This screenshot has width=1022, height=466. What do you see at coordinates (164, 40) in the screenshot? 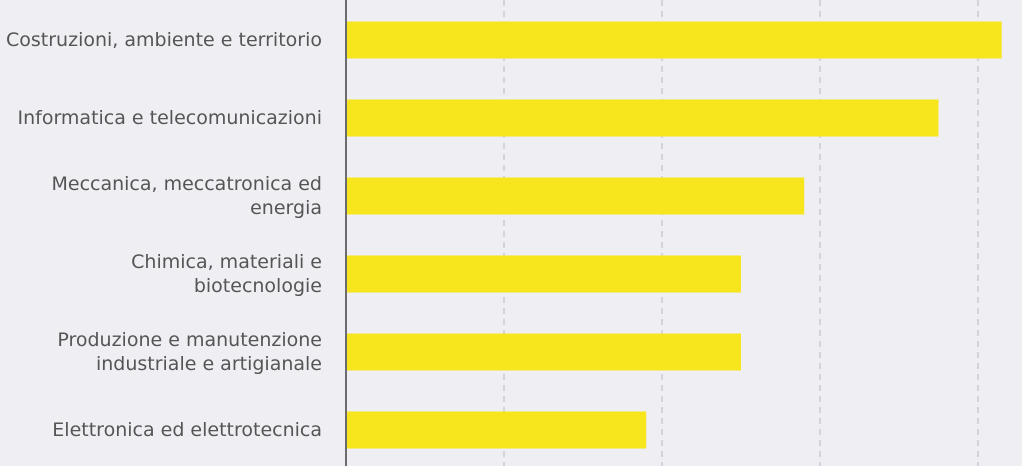
I see `y-tick-label: Costruzioni, ambiente e territorio` at bounding box center [164, 40].